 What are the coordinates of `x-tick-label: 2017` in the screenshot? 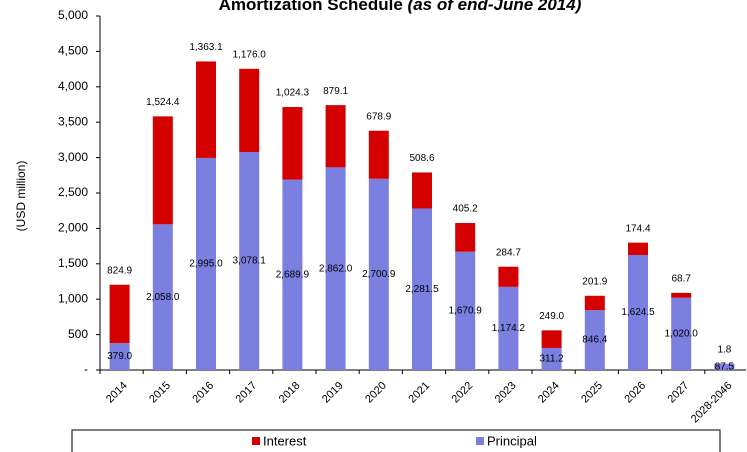 It's located at (247, 393).